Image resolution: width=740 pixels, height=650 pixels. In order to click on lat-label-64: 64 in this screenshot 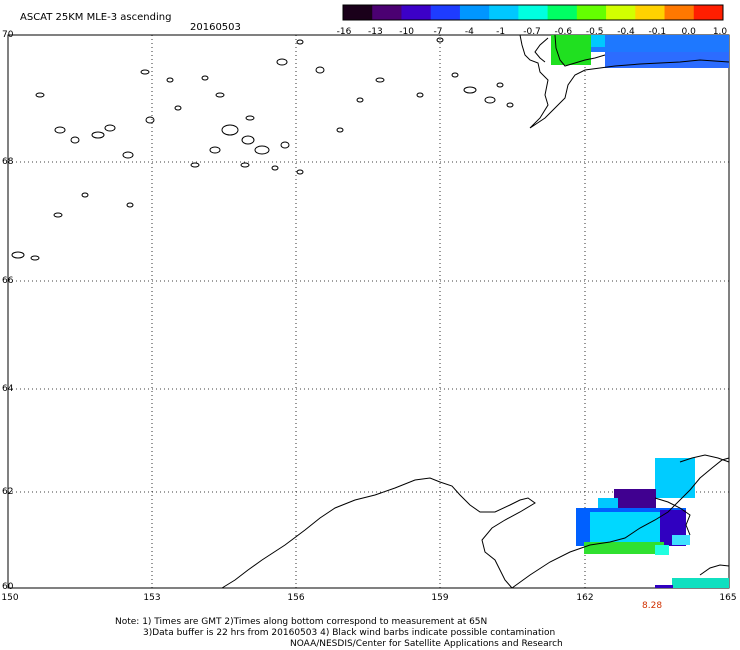, I will do `click(8, 389)`.